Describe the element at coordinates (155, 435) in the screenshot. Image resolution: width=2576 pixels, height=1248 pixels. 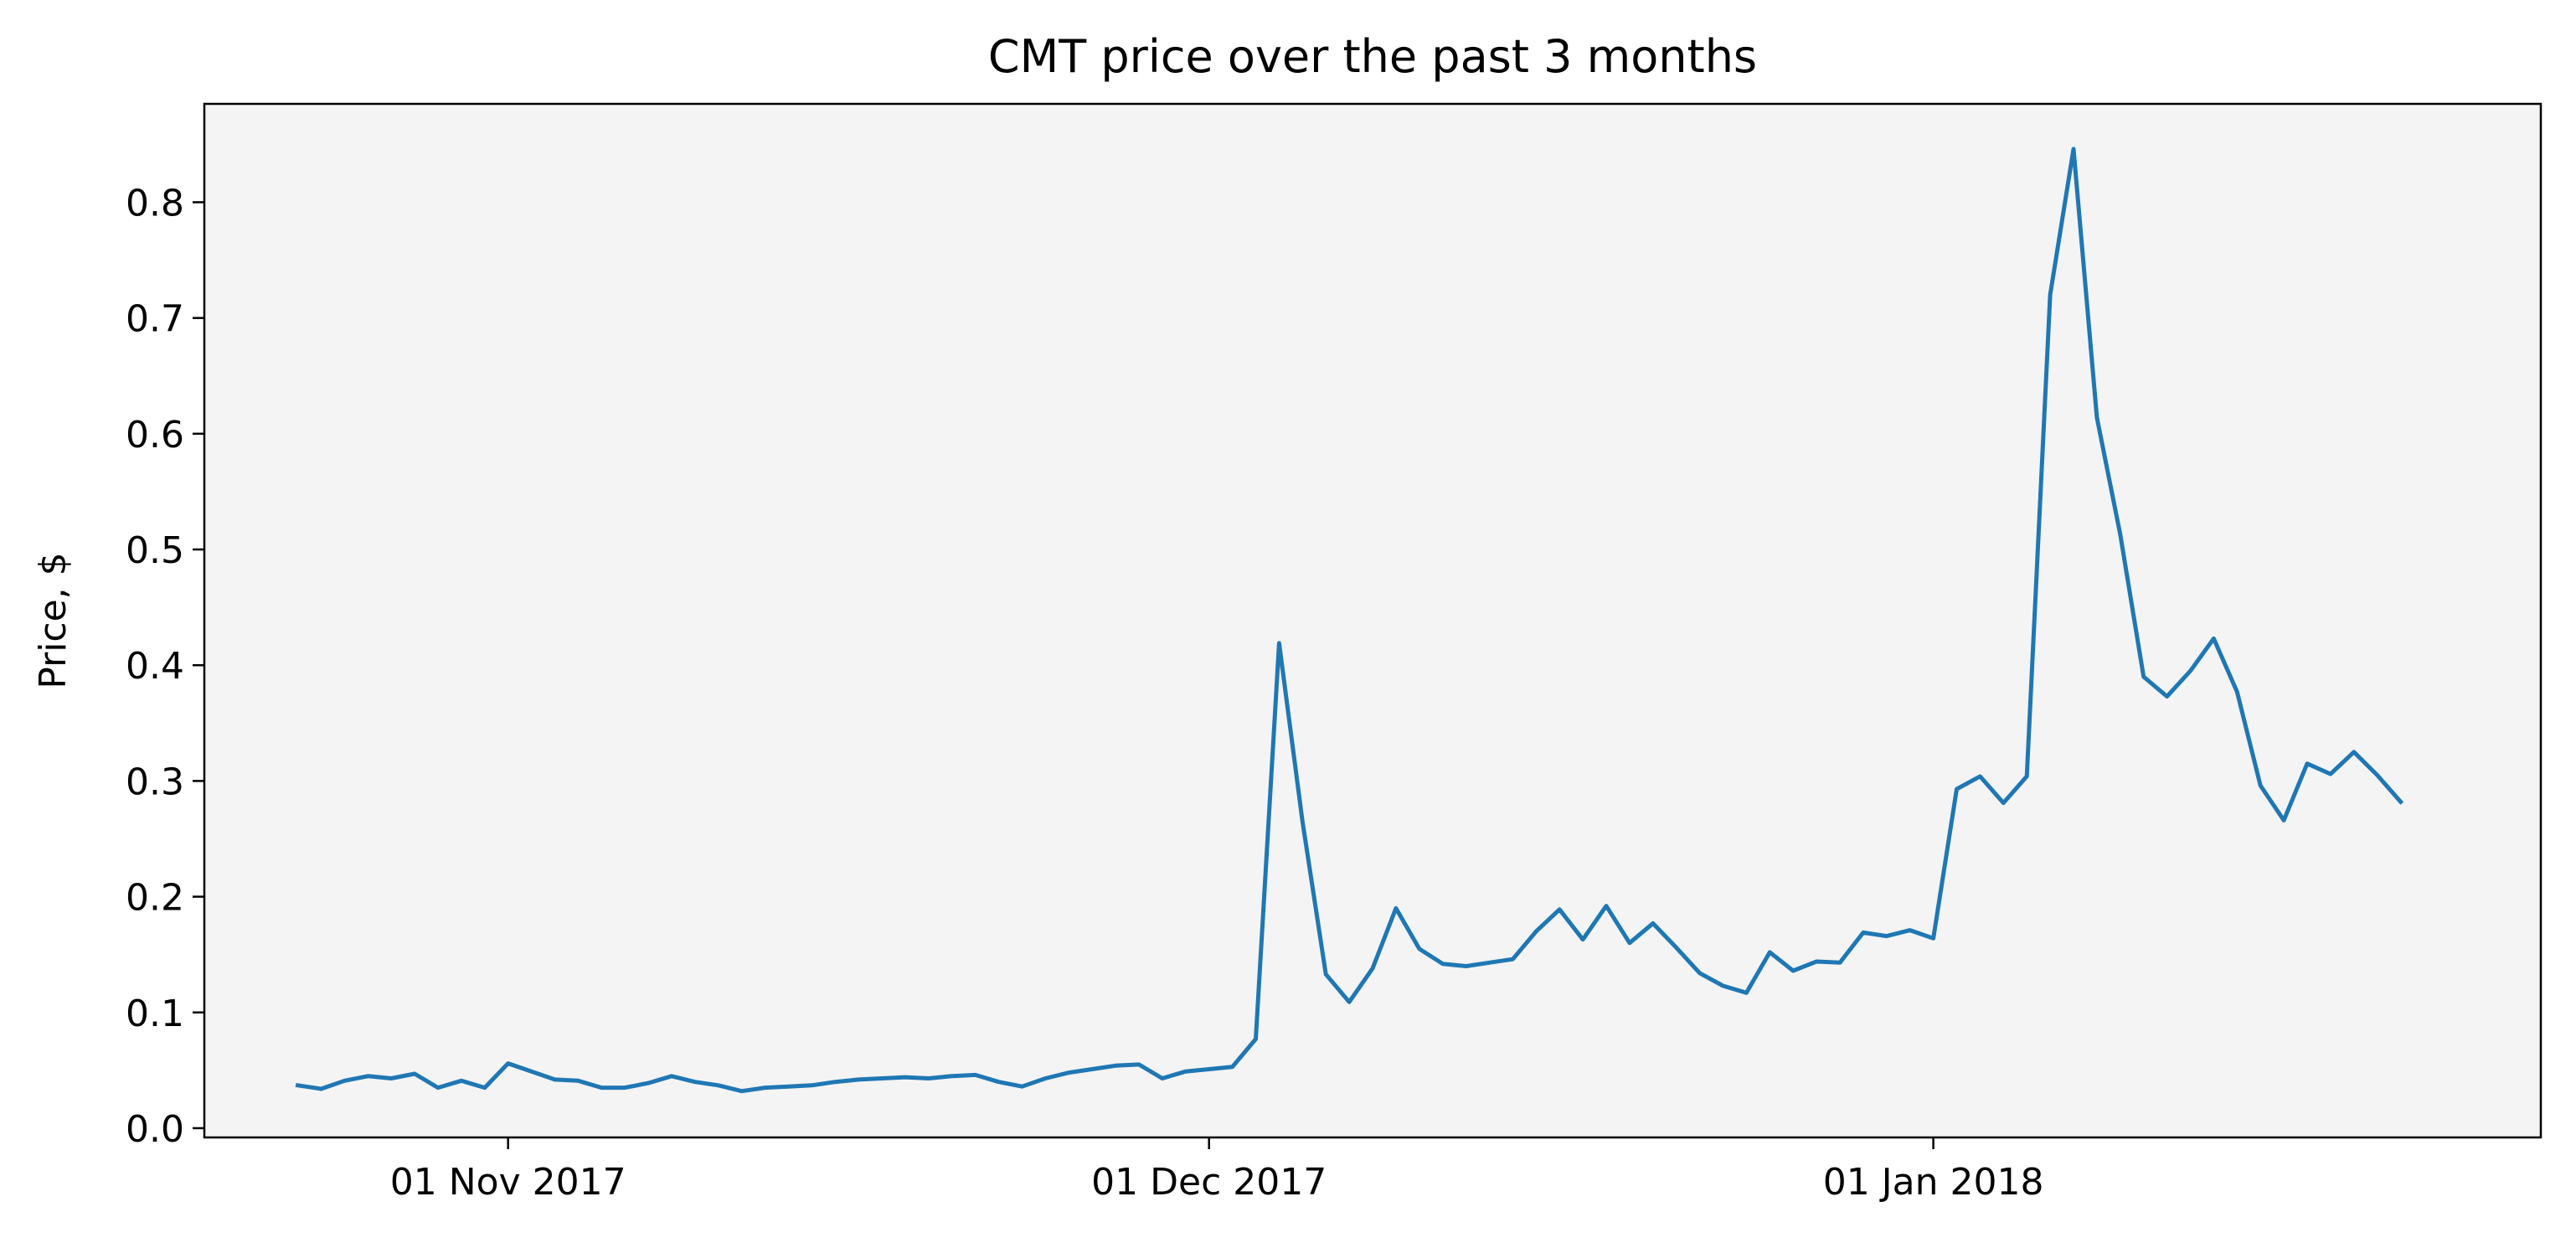
I see `y-tick-label: 0.6` at that location.